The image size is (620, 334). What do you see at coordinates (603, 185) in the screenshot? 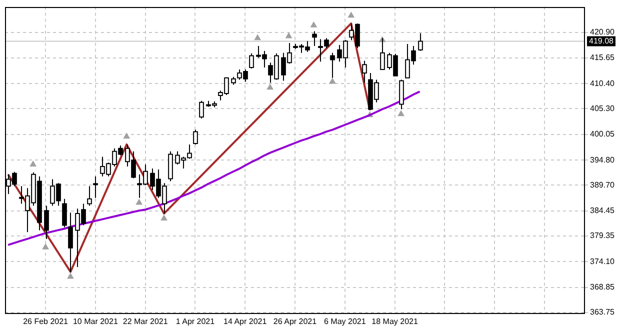
I see `y-tick-label: 389.70` at bounding box center [603, 185].